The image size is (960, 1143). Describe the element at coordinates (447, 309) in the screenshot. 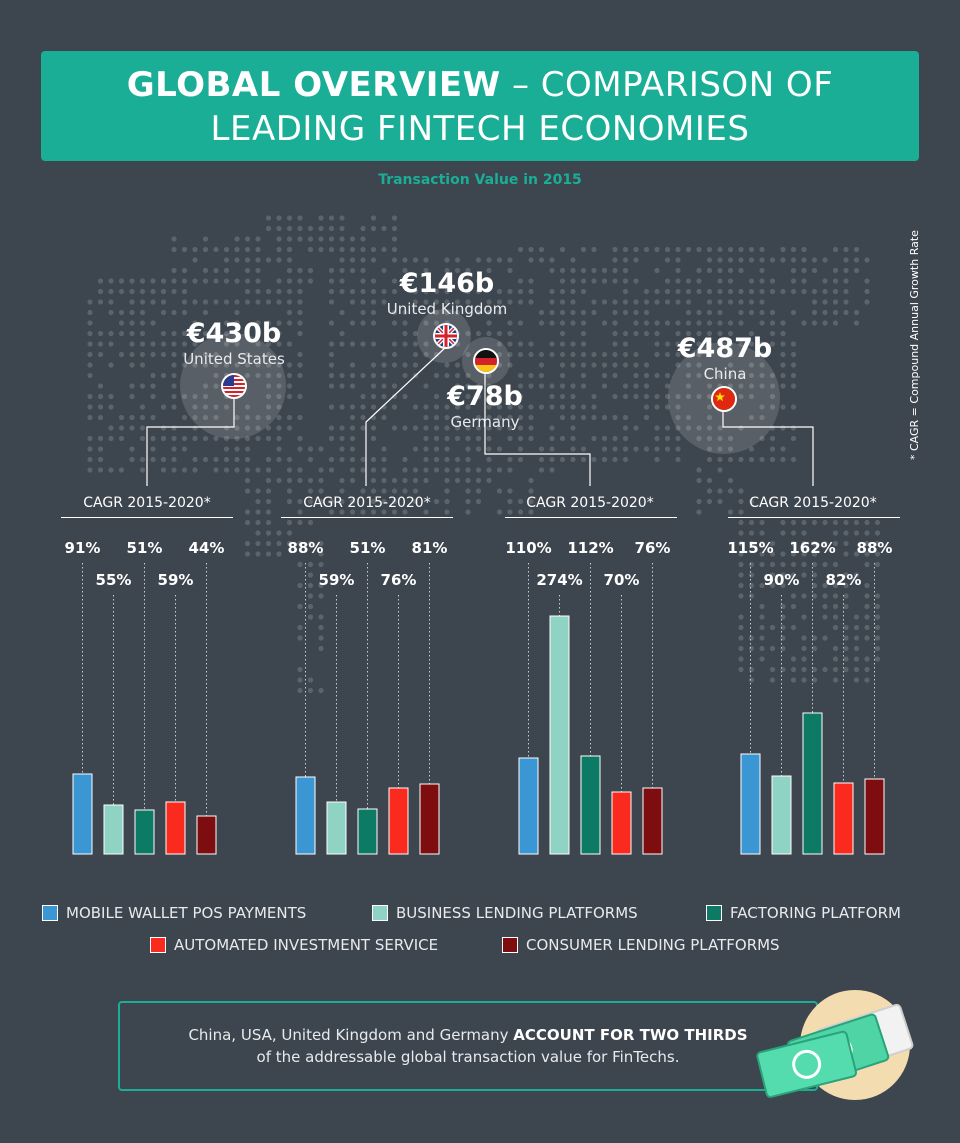

I see `country-name: United Kingdom` at that location.